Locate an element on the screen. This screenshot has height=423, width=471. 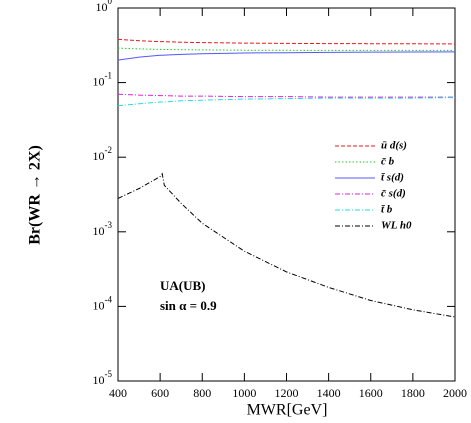
legend-label: ū d(s) is located at coordinates (394, 146).